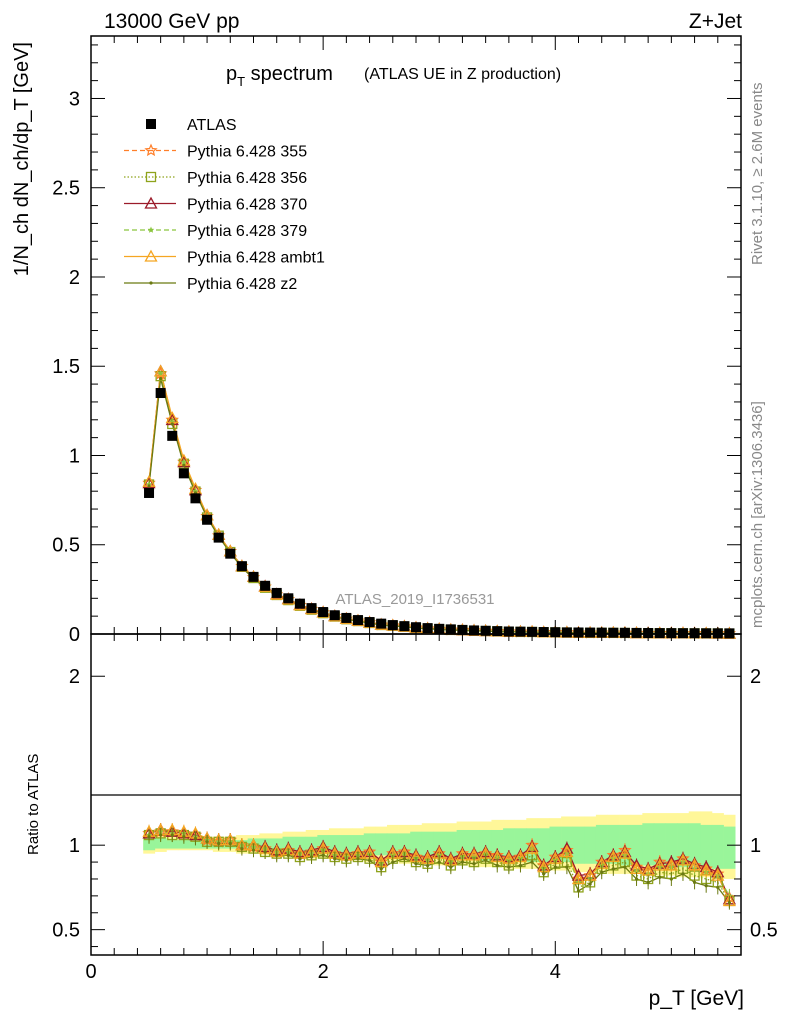  What do you see at coordinates (74, 456) in the screenshot?
I see `y-tick-label: 1` at bounding box center [74, 456].